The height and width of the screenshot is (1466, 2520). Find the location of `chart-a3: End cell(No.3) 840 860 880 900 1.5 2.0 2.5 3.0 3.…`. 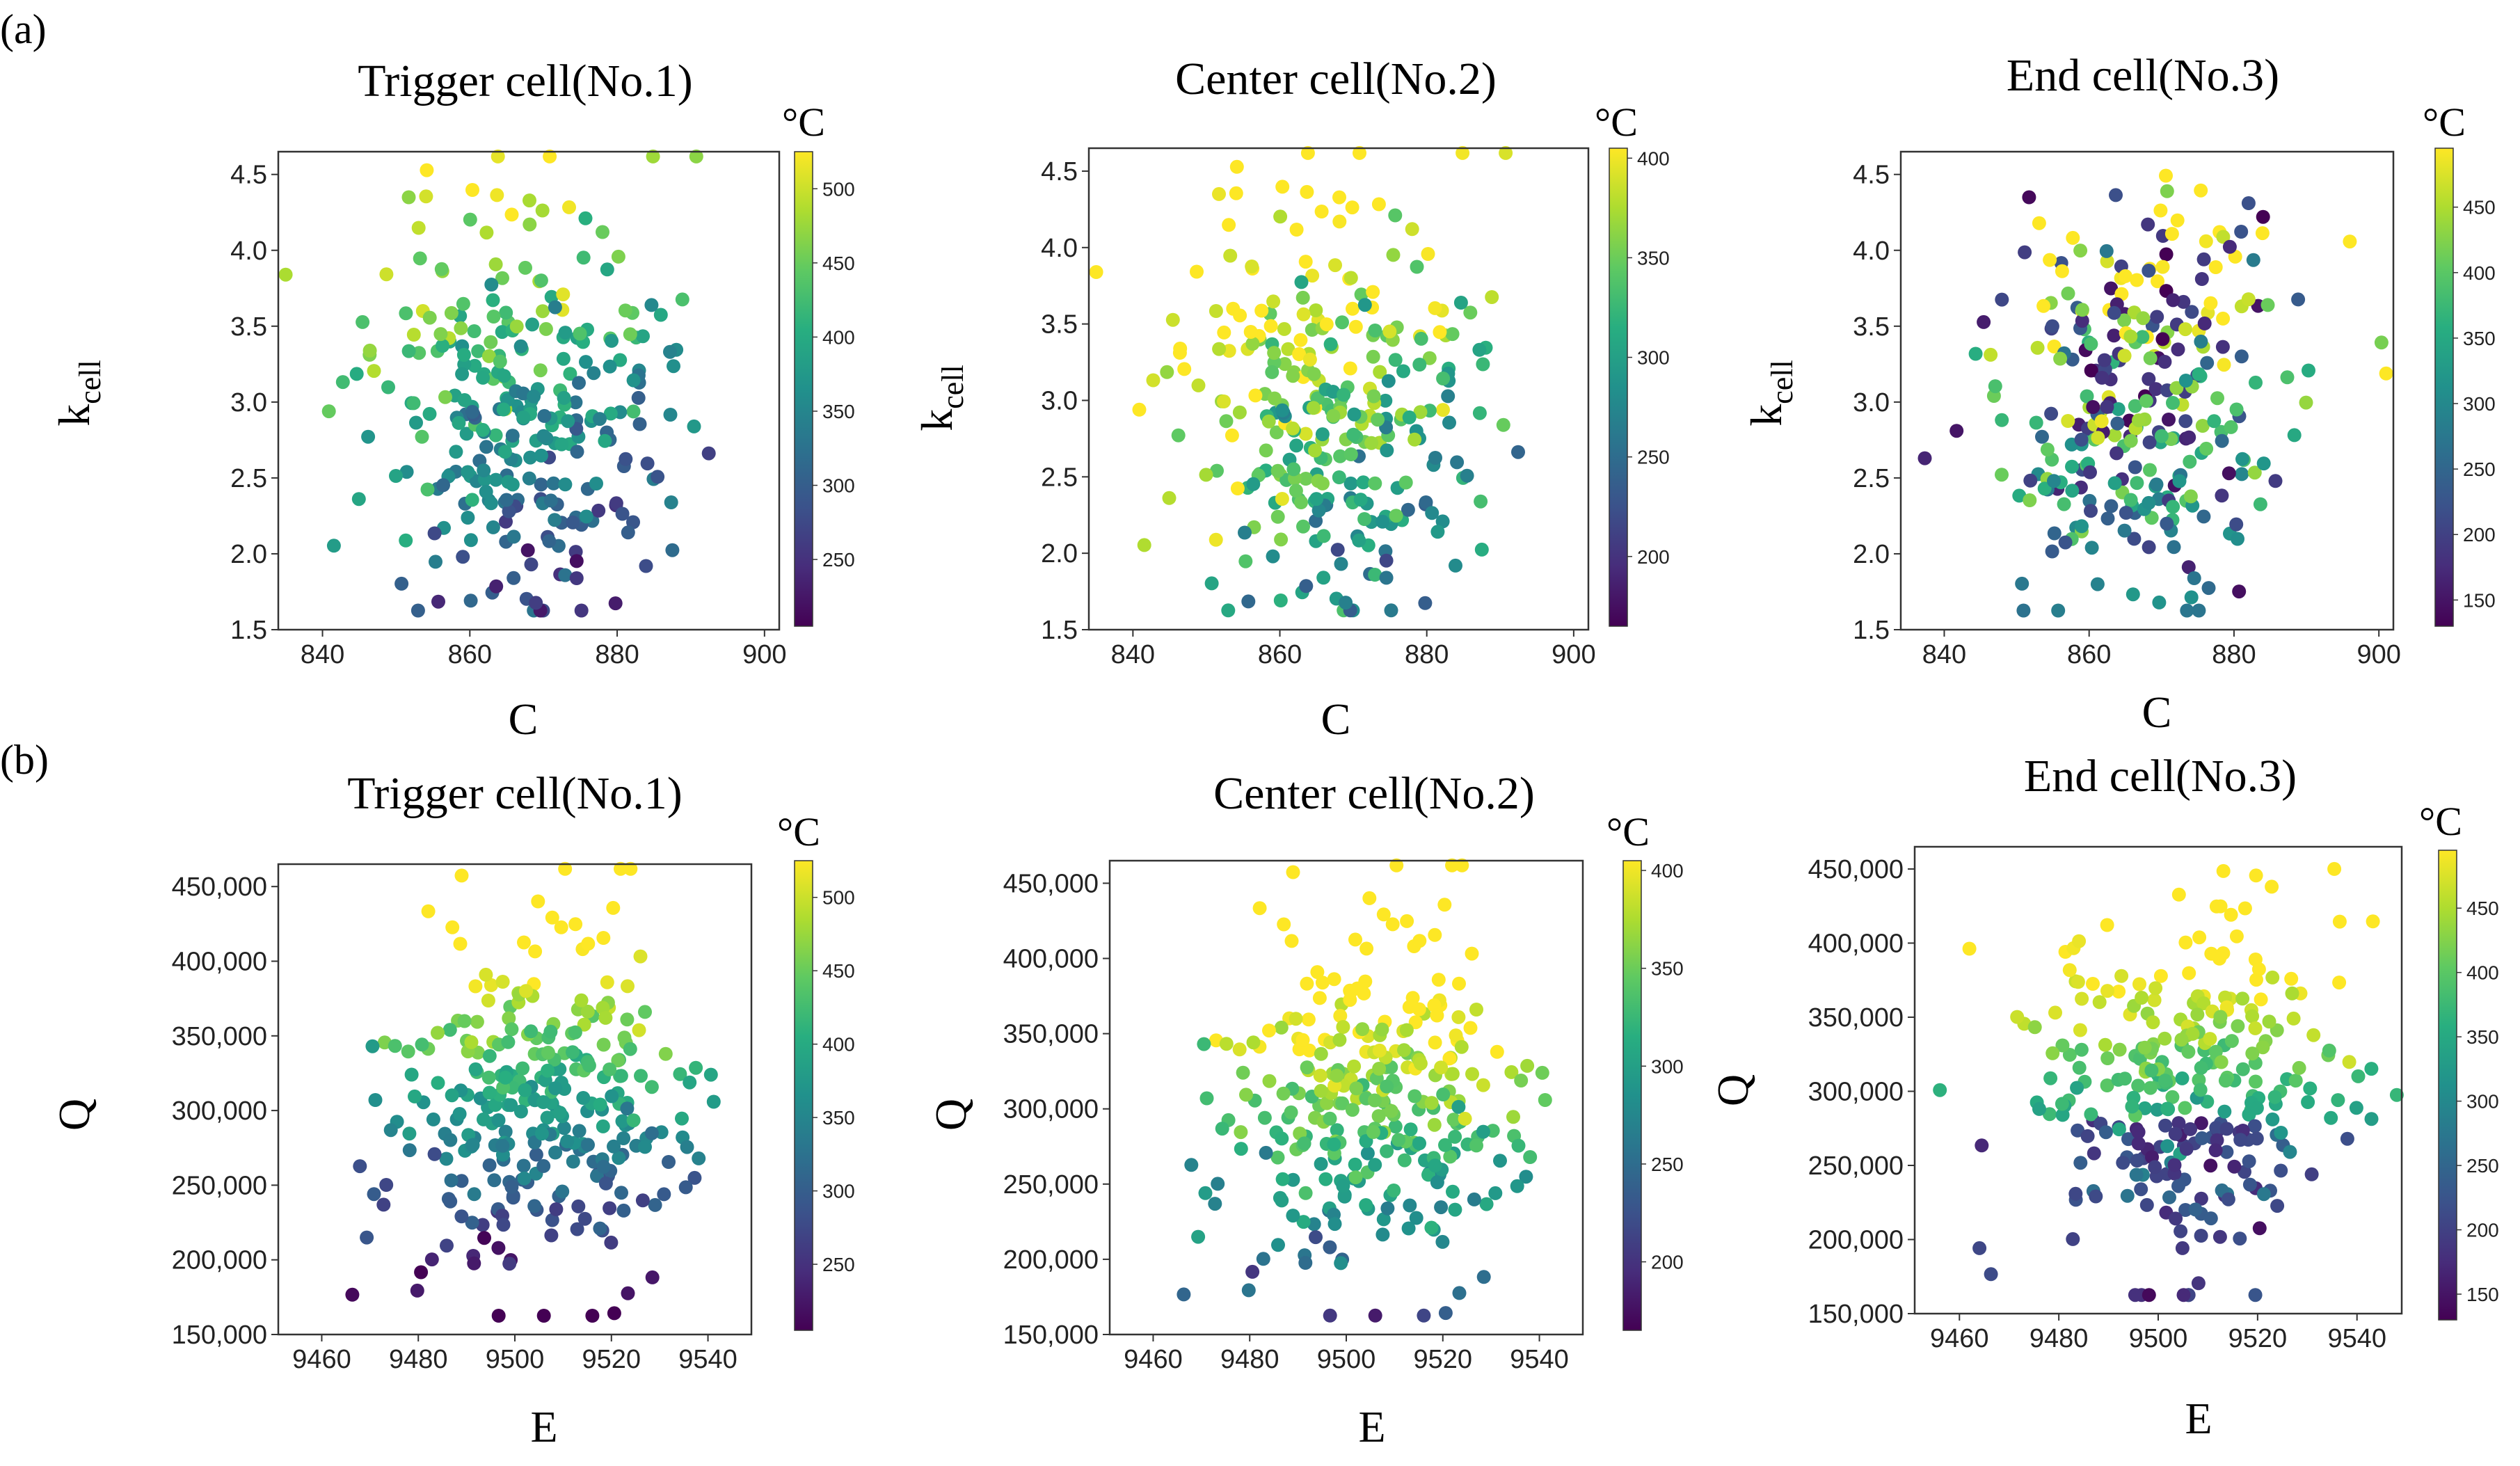

chart-a3: End cell(No.3) 840 860 880 900 1.5 2.0 2.5 3.0 3.… is located at coordinates (2118, 394).